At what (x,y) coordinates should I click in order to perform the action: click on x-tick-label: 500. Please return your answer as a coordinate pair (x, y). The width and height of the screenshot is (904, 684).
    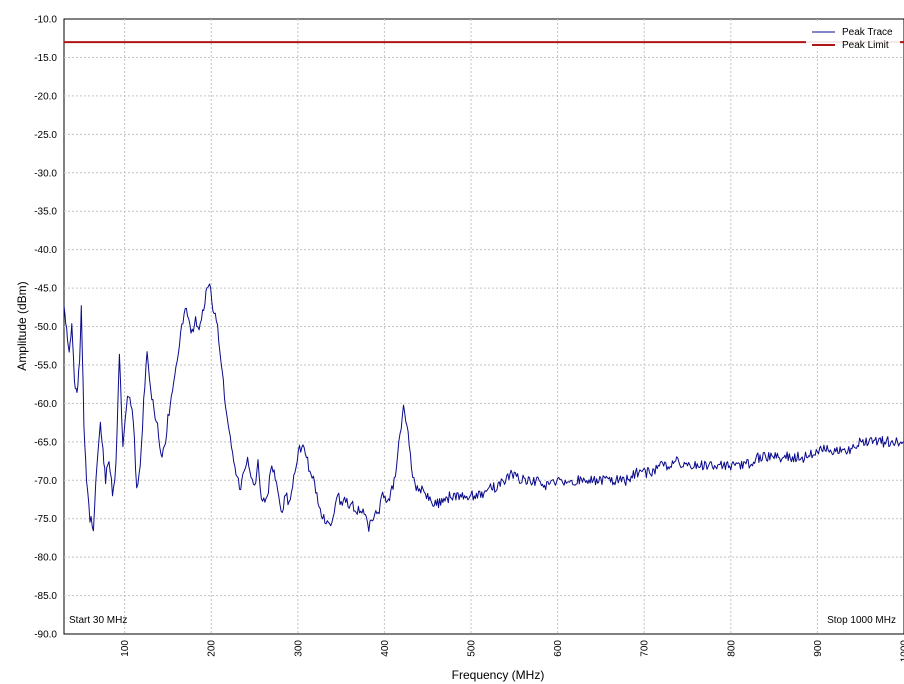
    Looking at the image, I should click on (472, 648).